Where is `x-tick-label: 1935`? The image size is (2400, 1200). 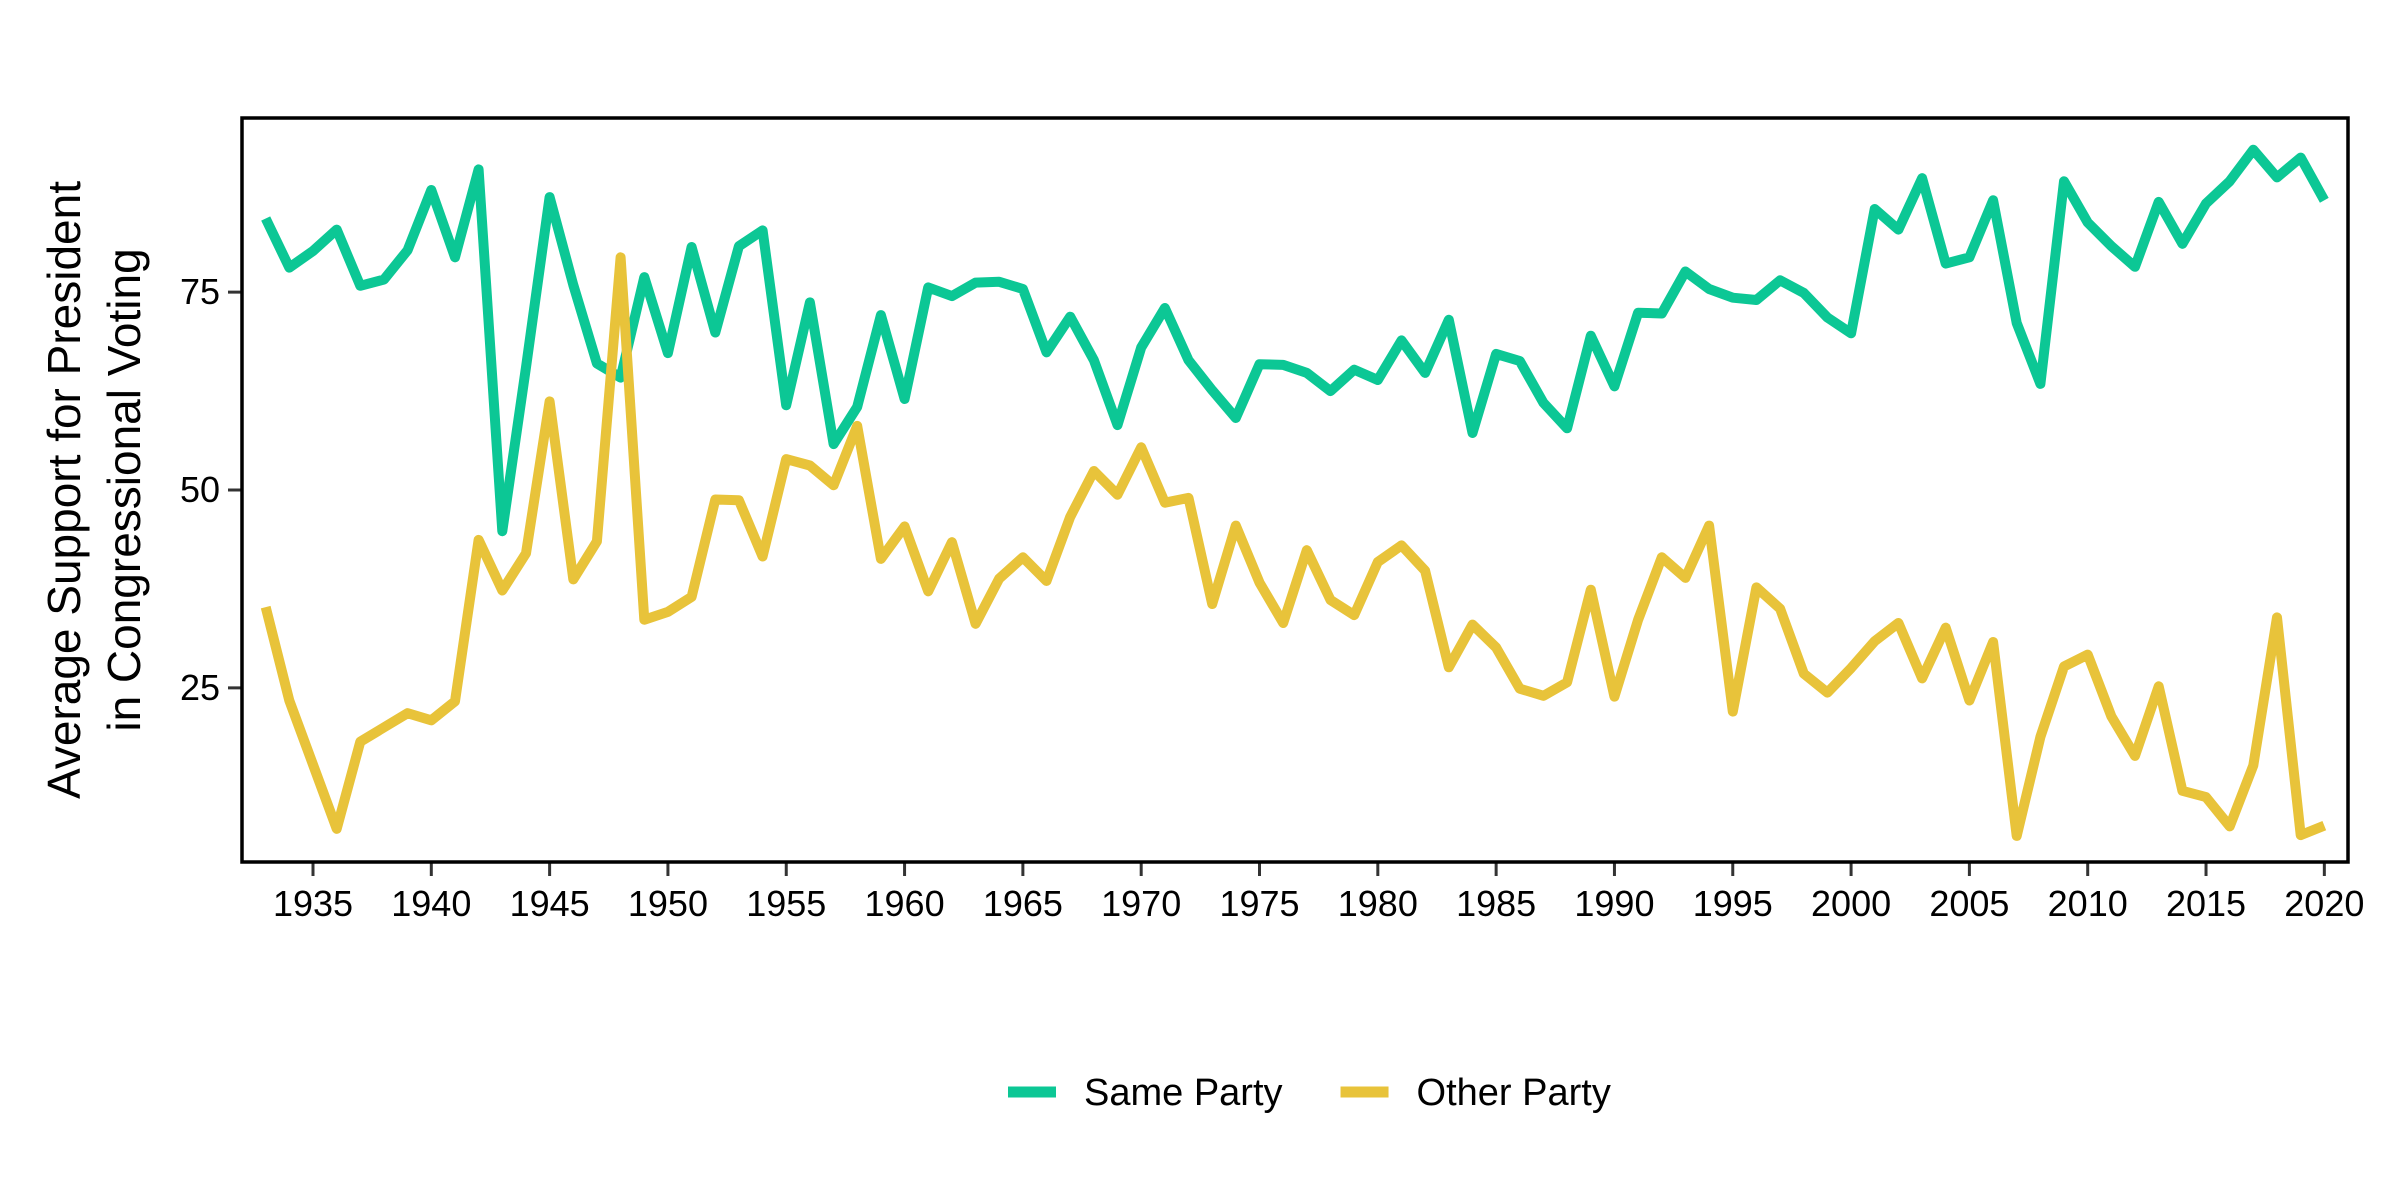
x-tick-label: 1935 is located at coordinates (313, 903).